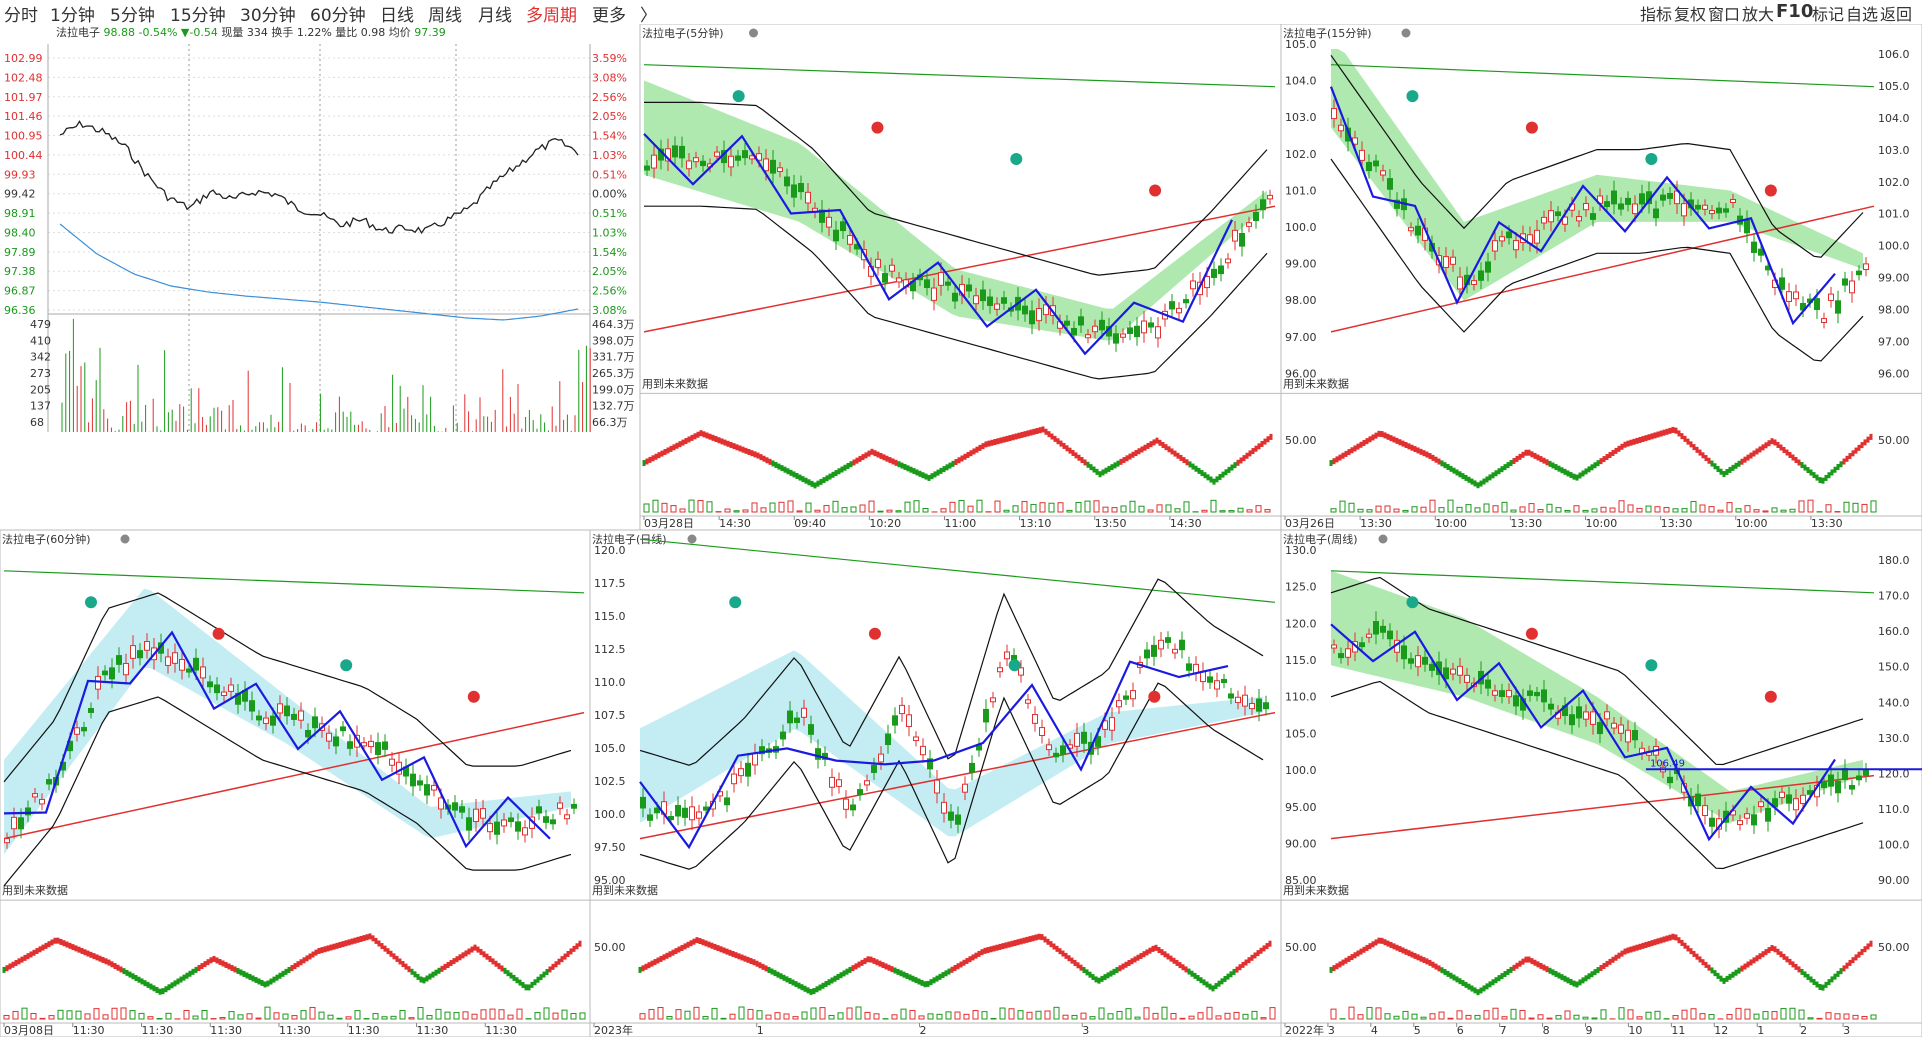  I want to click on tab-8: 月线, so click(495, 16).